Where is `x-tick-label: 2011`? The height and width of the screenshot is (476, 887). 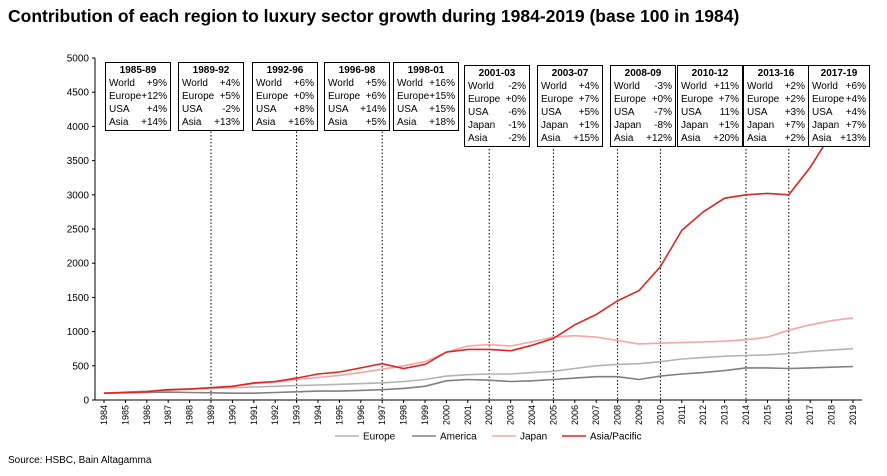
x-tick-label: 2011 is located at coordinates (682, 414).